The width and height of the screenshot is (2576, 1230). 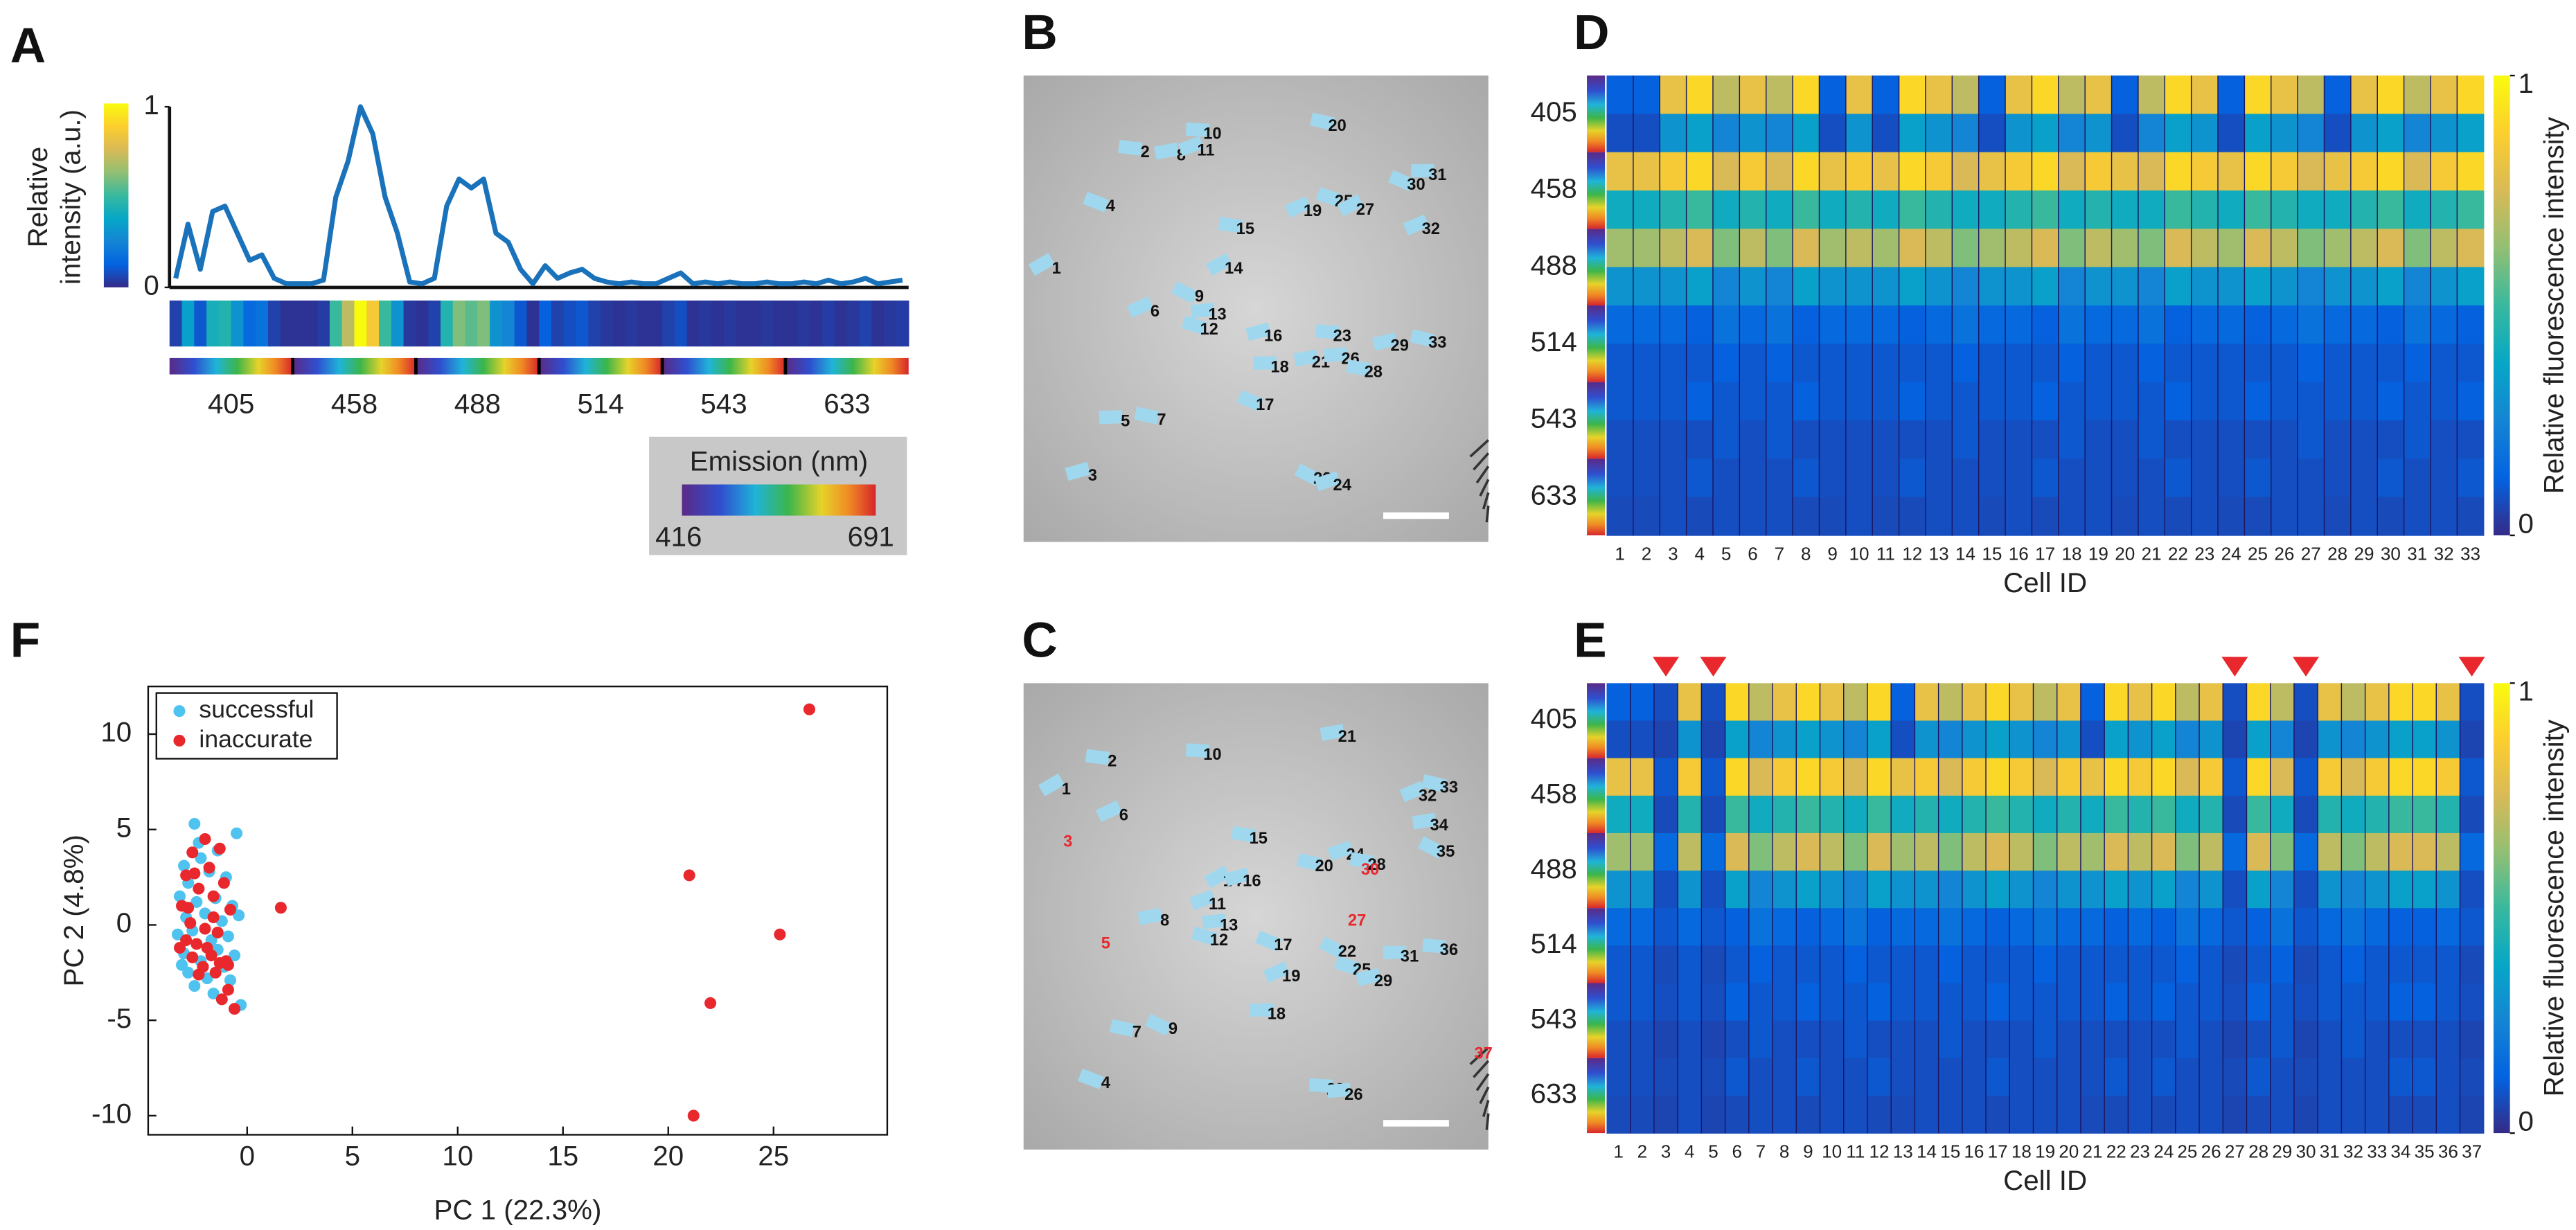 What do you see at coordinates (1313, 211) in the screenshot?
I see `cell-label: 19` at bounding box center [1313, 211].